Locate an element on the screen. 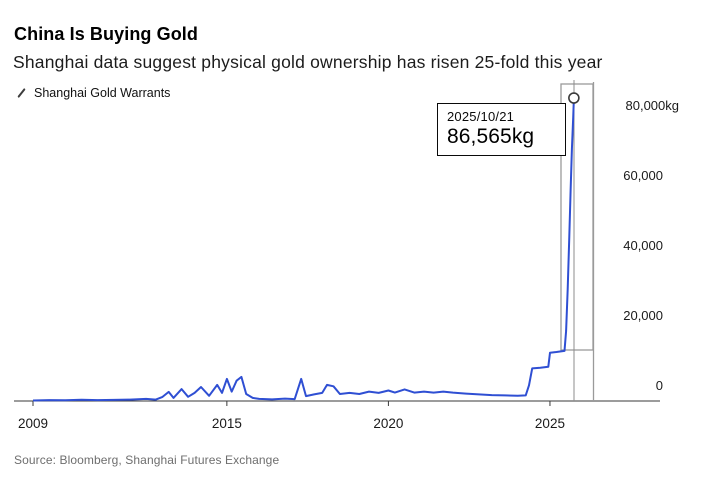  last-value-callout: 2025/10/21 86,565kg is located at coordinates (501, 129).